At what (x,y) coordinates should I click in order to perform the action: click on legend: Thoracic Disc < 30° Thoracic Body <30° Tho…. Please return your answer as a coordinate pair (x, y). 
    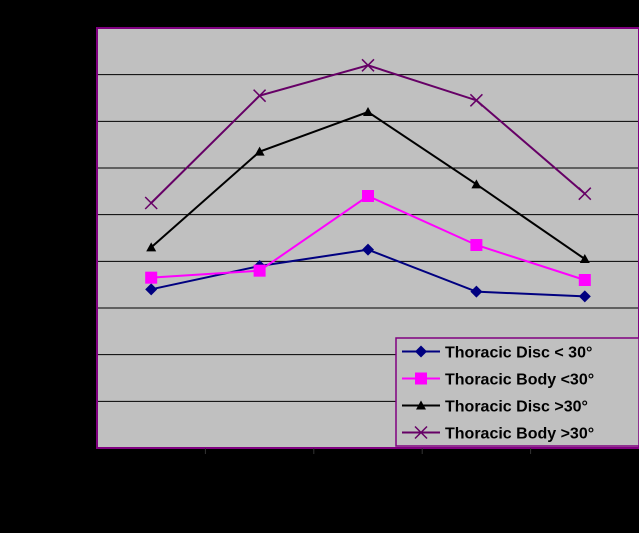
    Looking at the image, I should click on (517, 392).